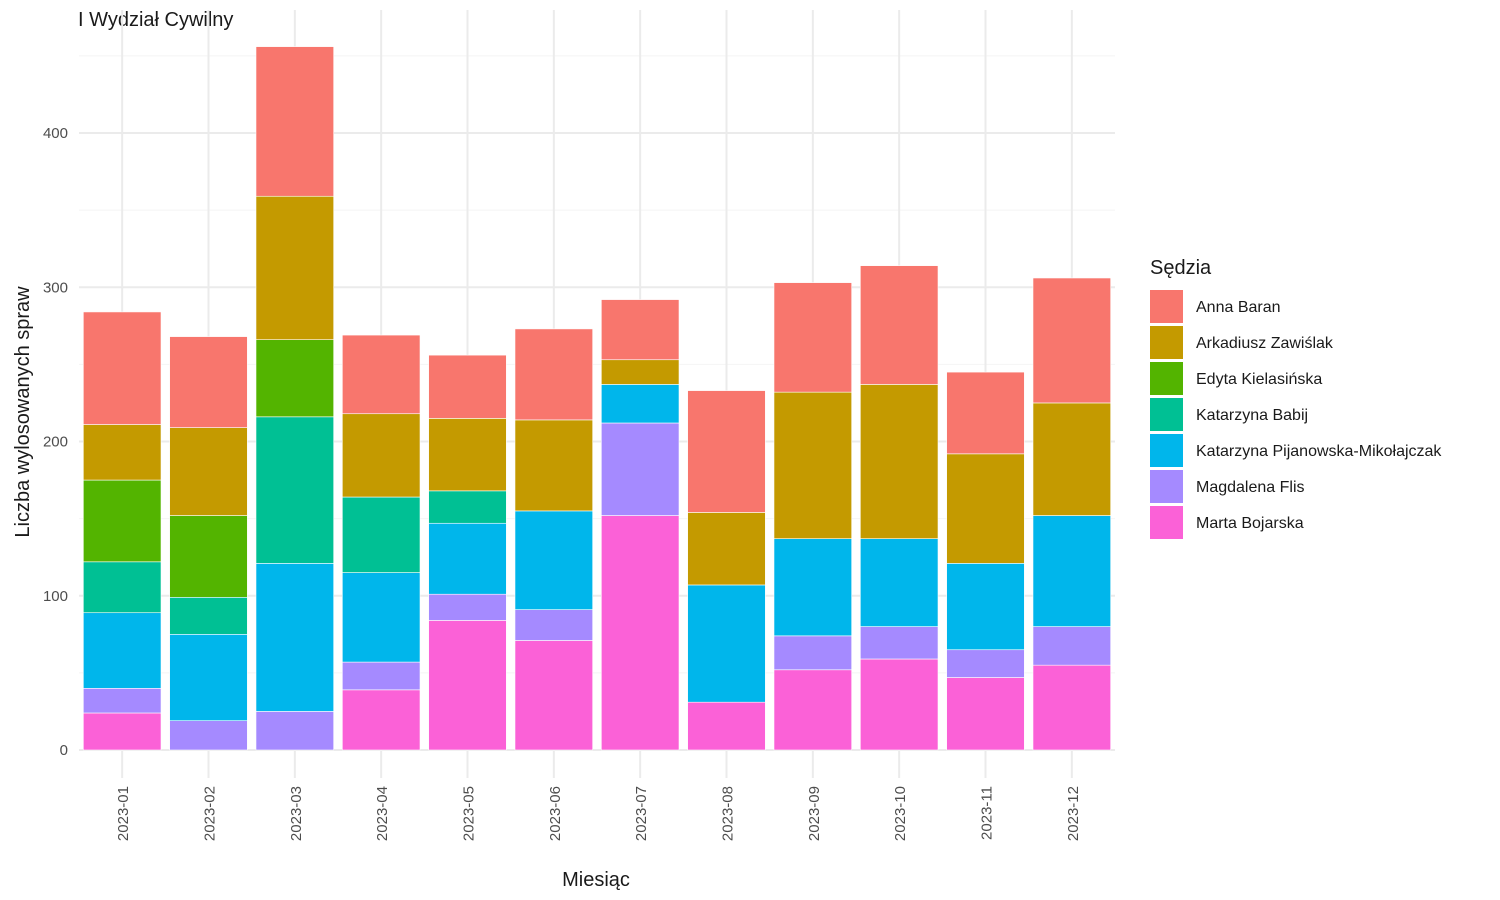  What do you see at coordinates (1252, 415) in the screenshot?
I see `legend-label: Katarzyna Babij` at bounding box center [1252, 415].